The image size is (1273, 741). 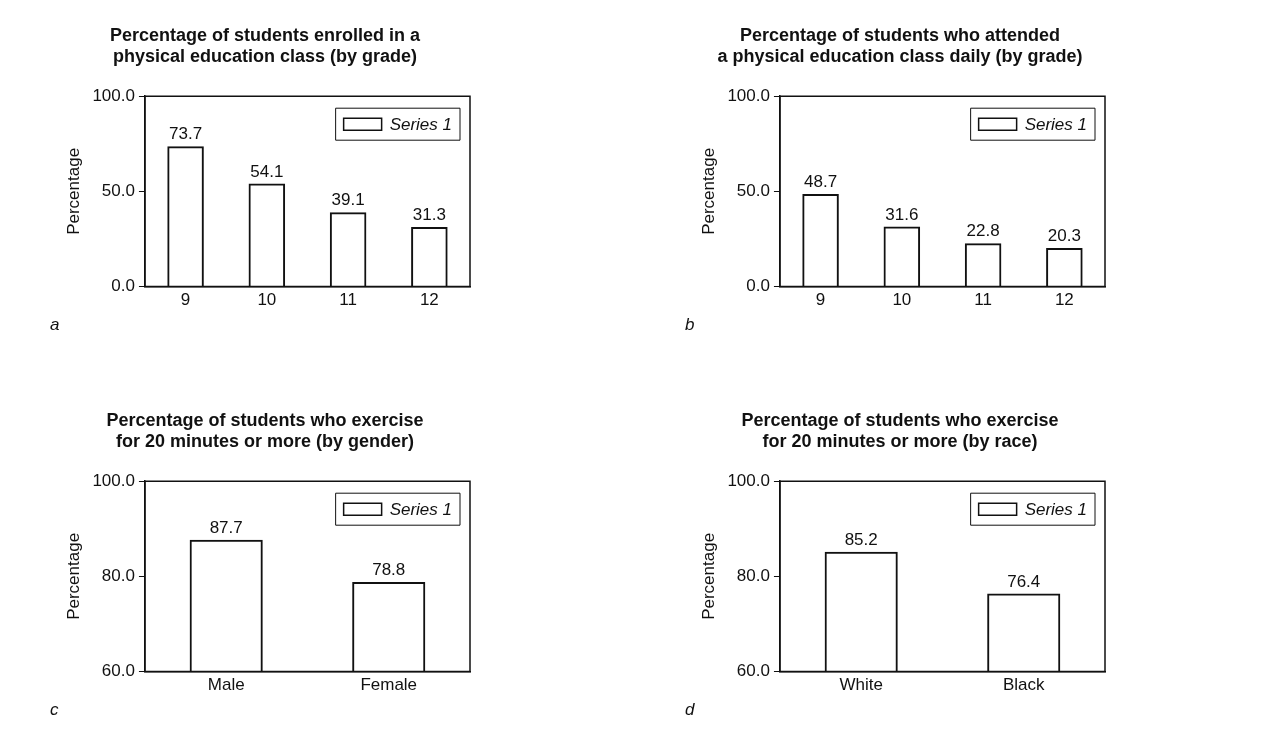 What do you see at coordinates (429, 215) in the screenshot?
I see `data-label: 31.3` at bounding box center [429, 215].